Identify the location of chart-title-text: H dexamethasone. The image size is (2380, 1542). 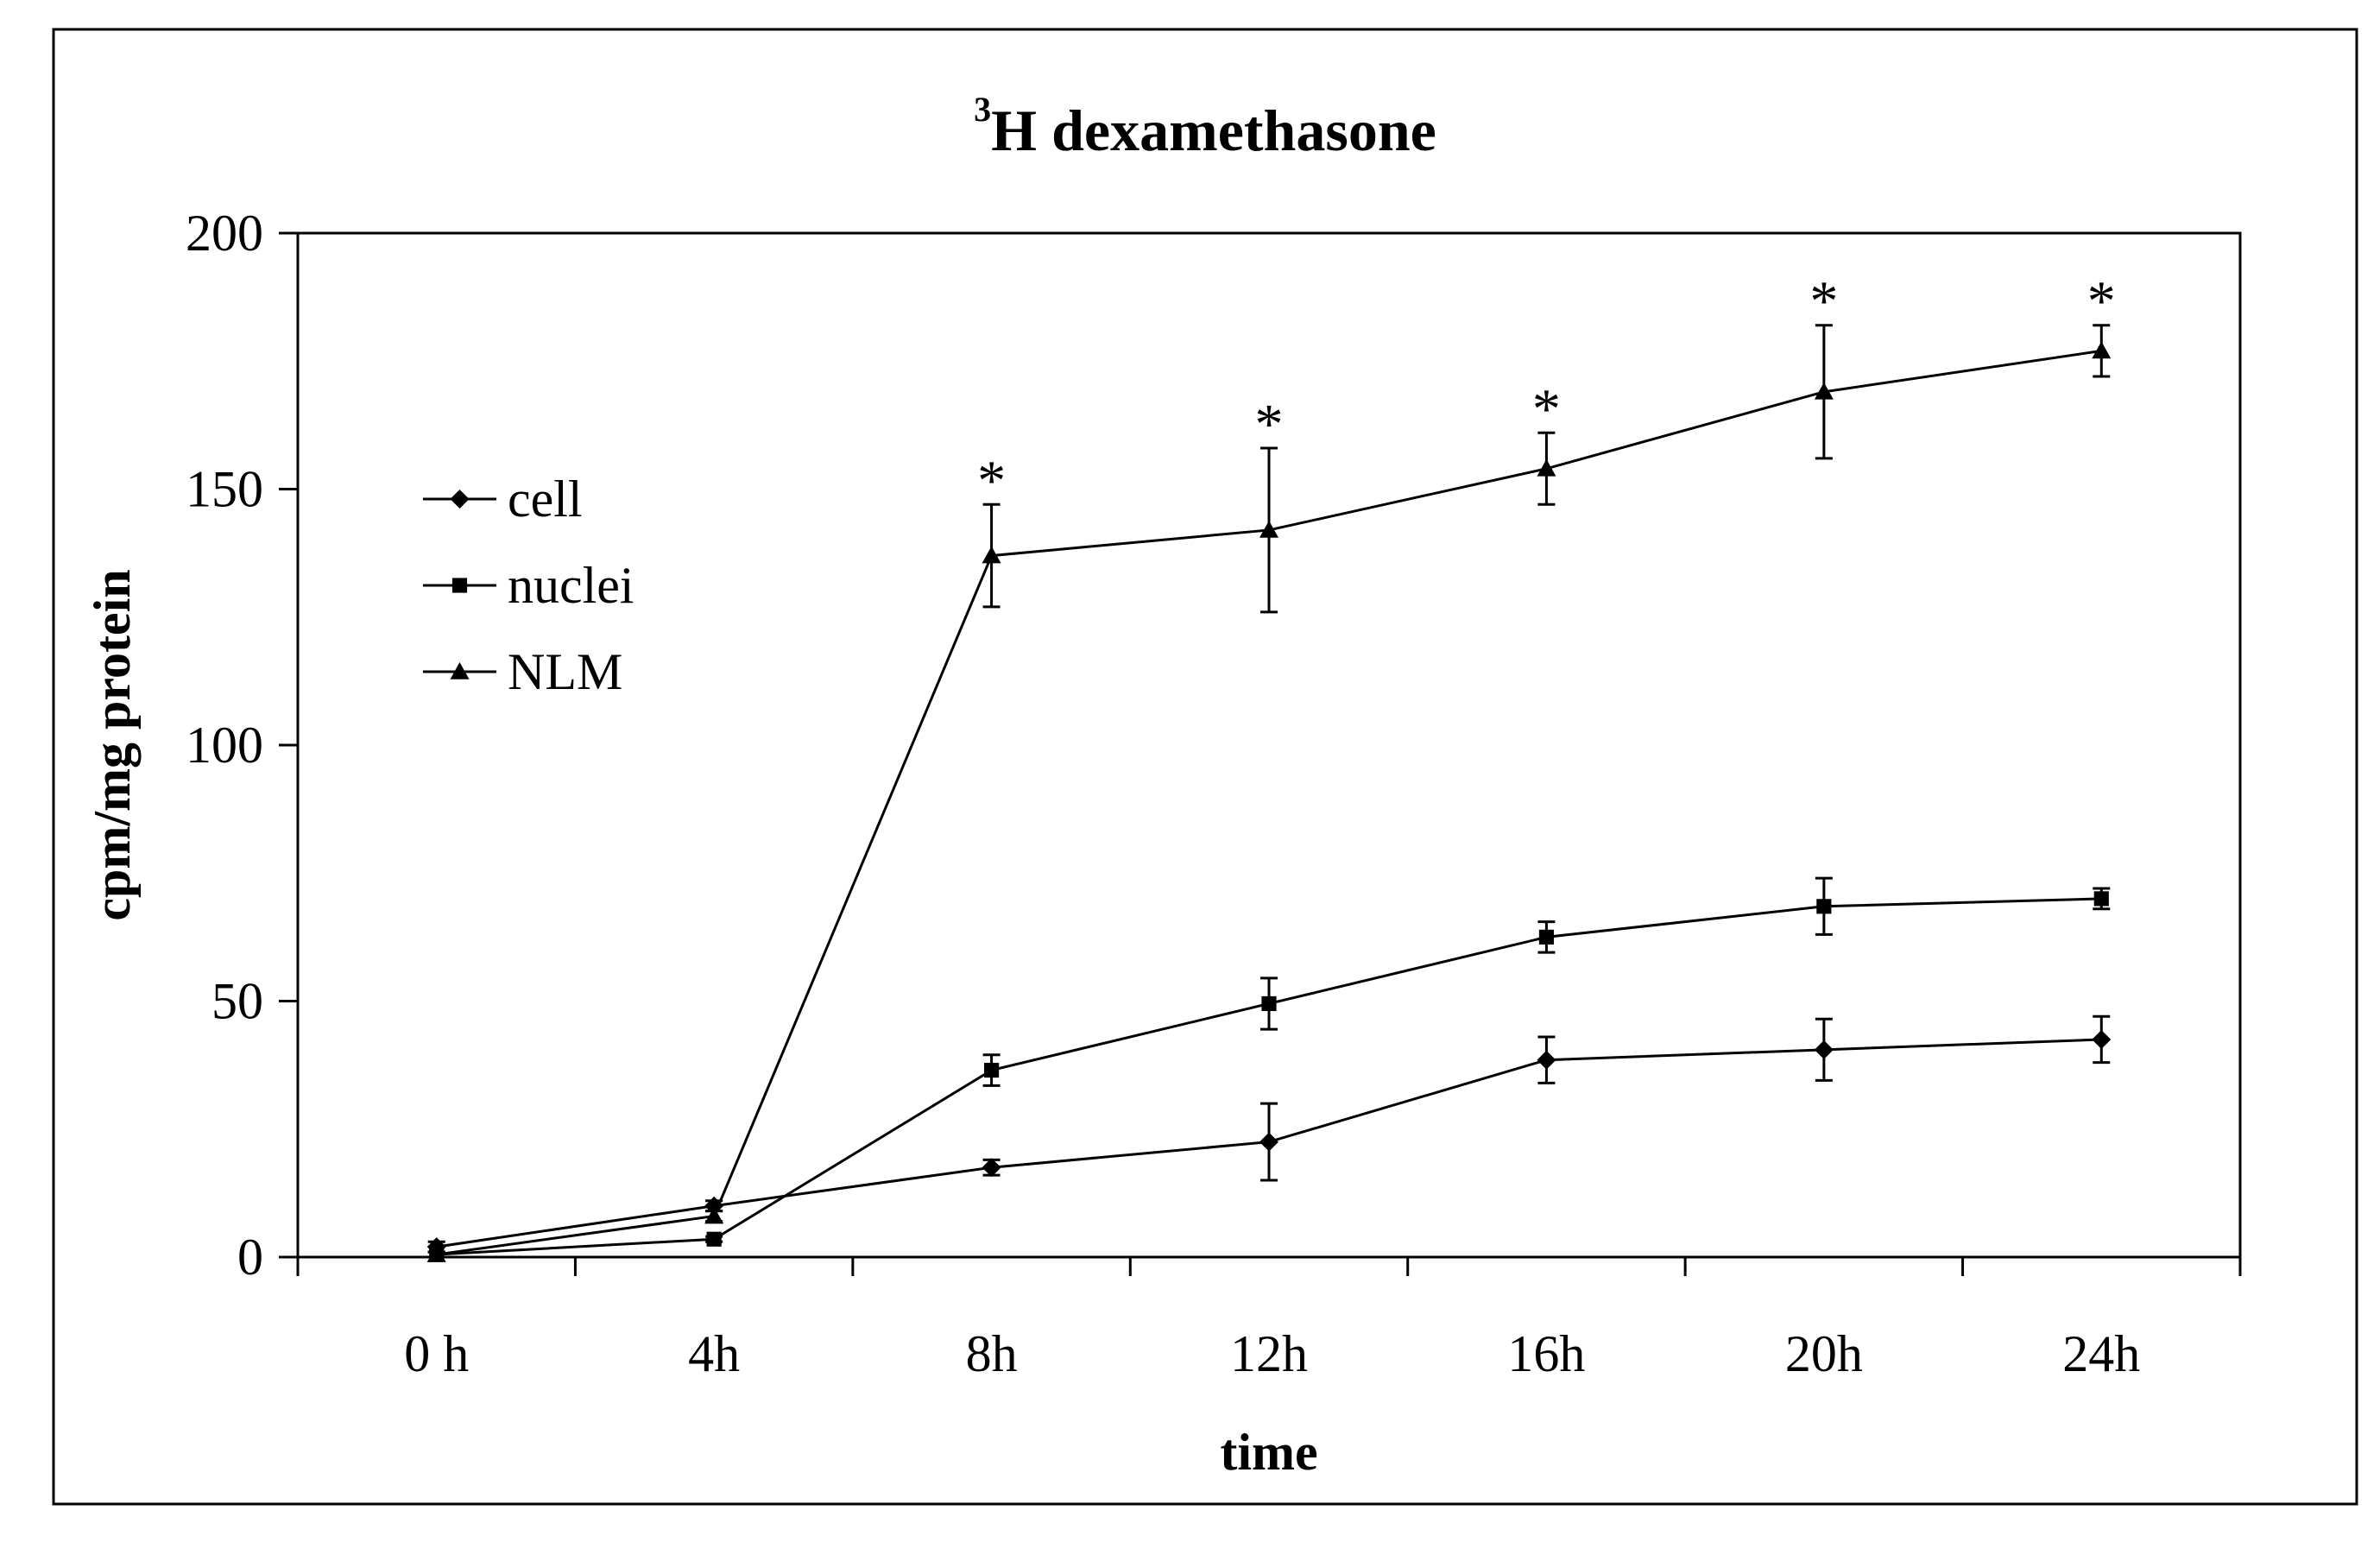
(1213, 131).